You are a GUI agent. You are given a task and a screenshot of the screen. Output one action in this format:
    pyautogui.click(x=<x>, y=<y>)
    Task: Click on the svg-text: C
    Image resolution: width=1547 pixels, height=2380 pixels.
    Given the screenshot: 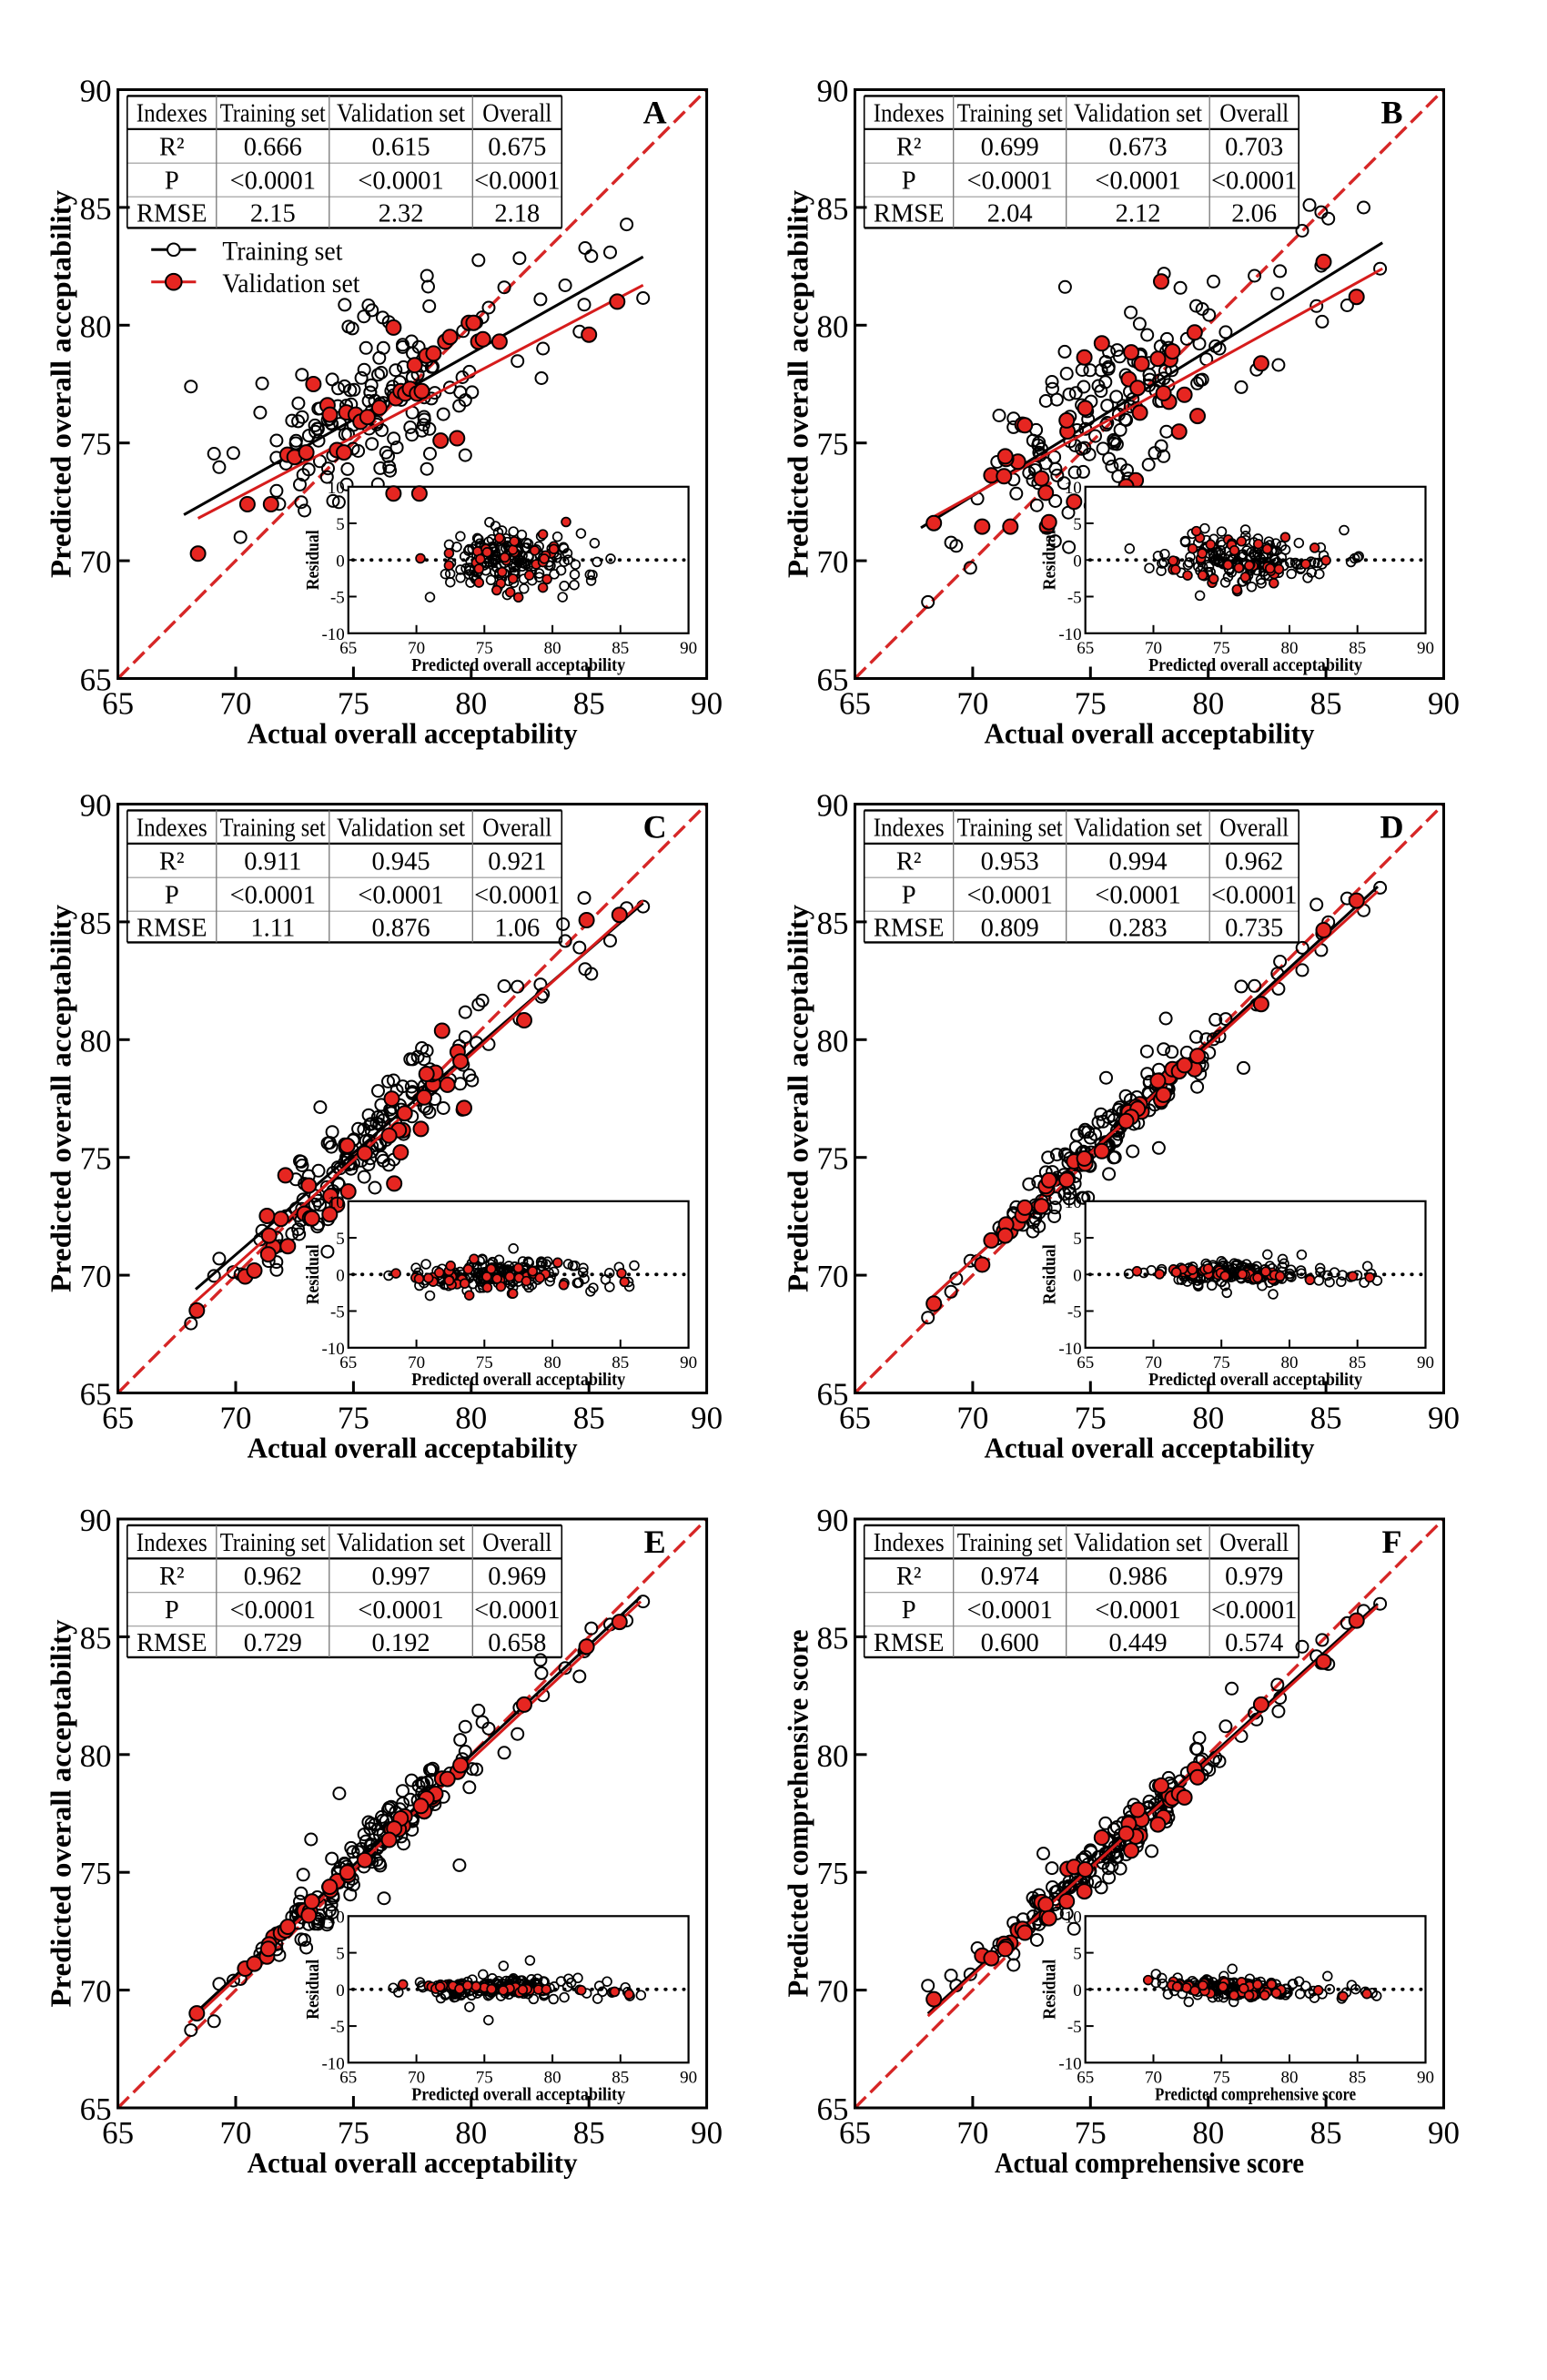 What is the action you would take?
    pyautogui.click(x=655, y=828)
    